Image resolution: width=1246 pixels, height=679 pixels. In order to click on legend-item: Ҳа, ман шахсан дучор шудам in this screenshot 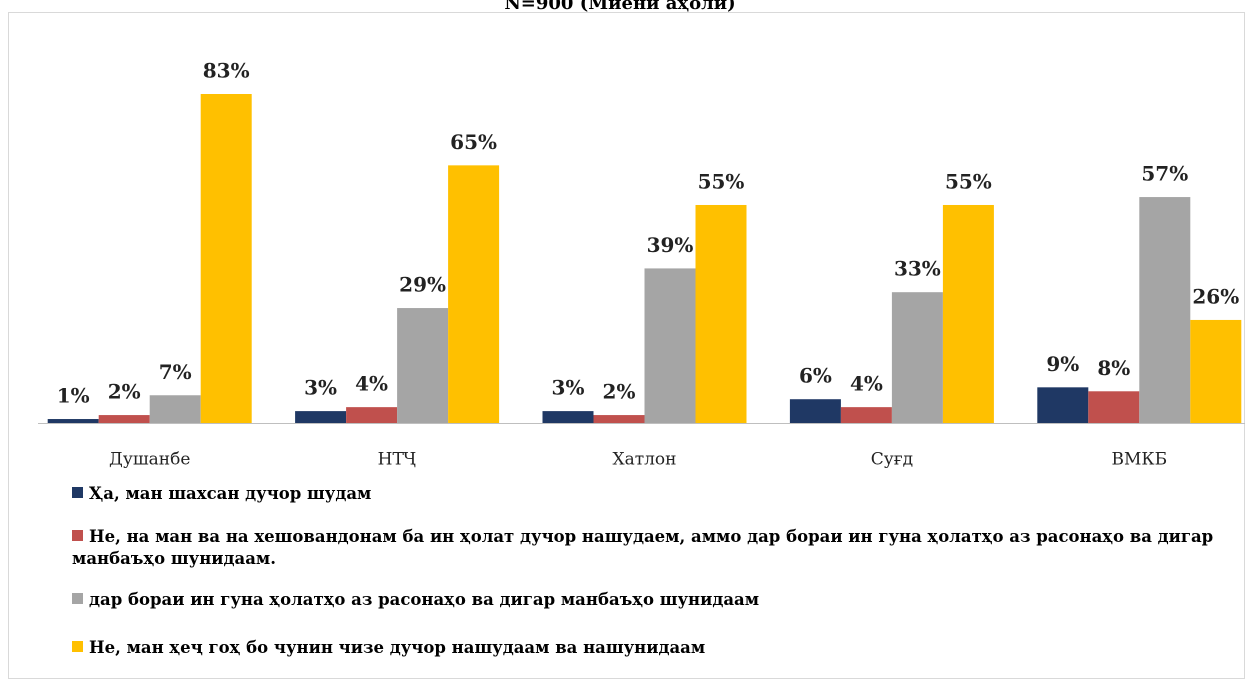, I will do `click(647, 494)`.